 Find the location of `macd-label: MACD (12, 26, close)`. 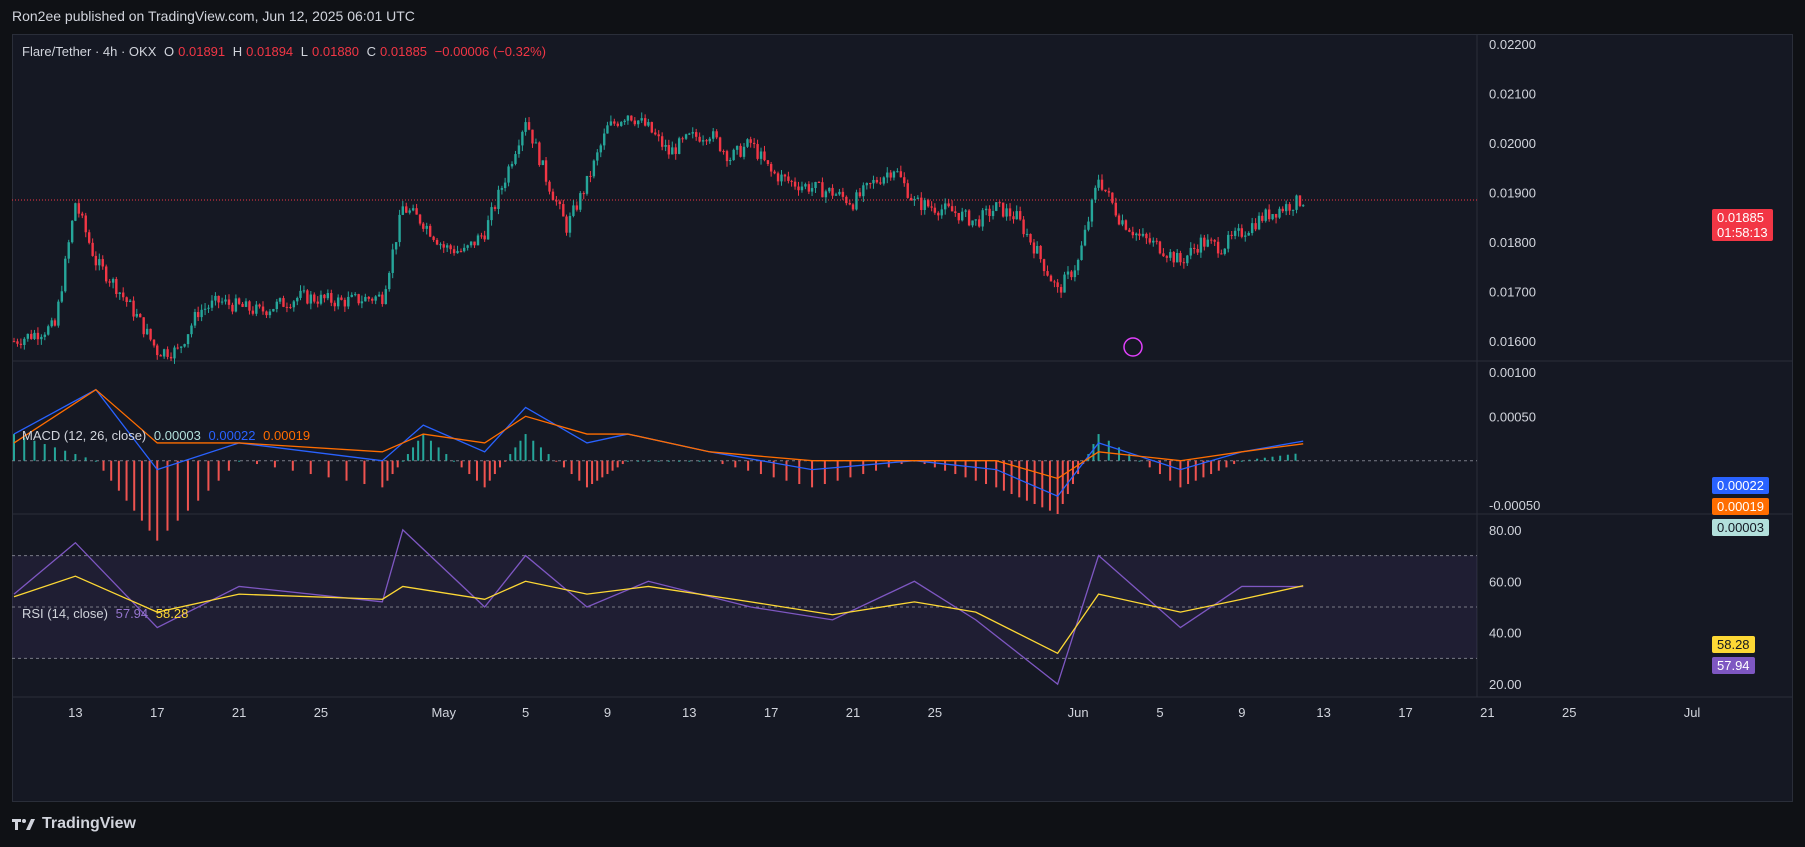

macd-label: MACD (12, 26, close) is located at coordinates (84, 435).